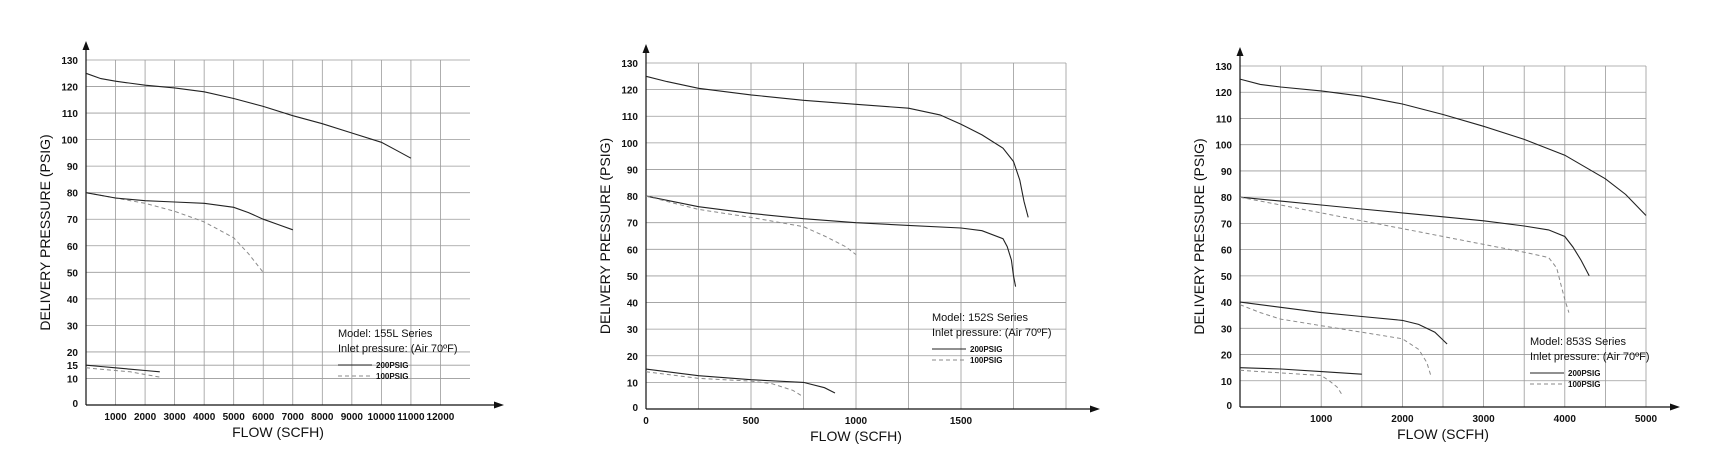 This screenshot has width=1709, height=462. I want to click on x-tick-label: 10000, so click(381, 417).